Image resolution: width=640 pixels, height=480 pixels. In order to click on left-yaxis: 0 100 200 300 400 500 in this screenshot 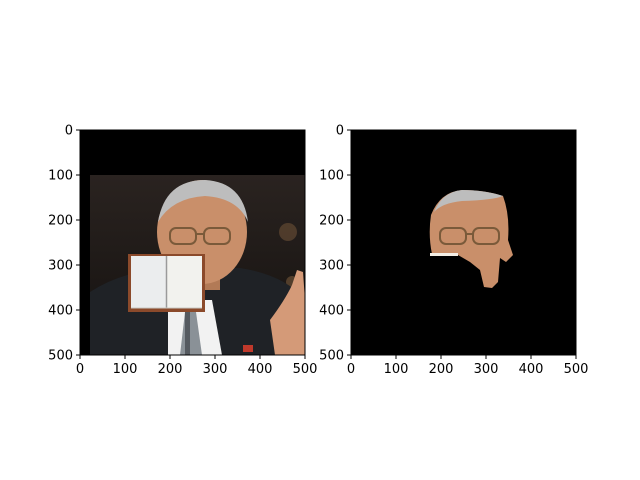, I will do `click(64, 244)`.